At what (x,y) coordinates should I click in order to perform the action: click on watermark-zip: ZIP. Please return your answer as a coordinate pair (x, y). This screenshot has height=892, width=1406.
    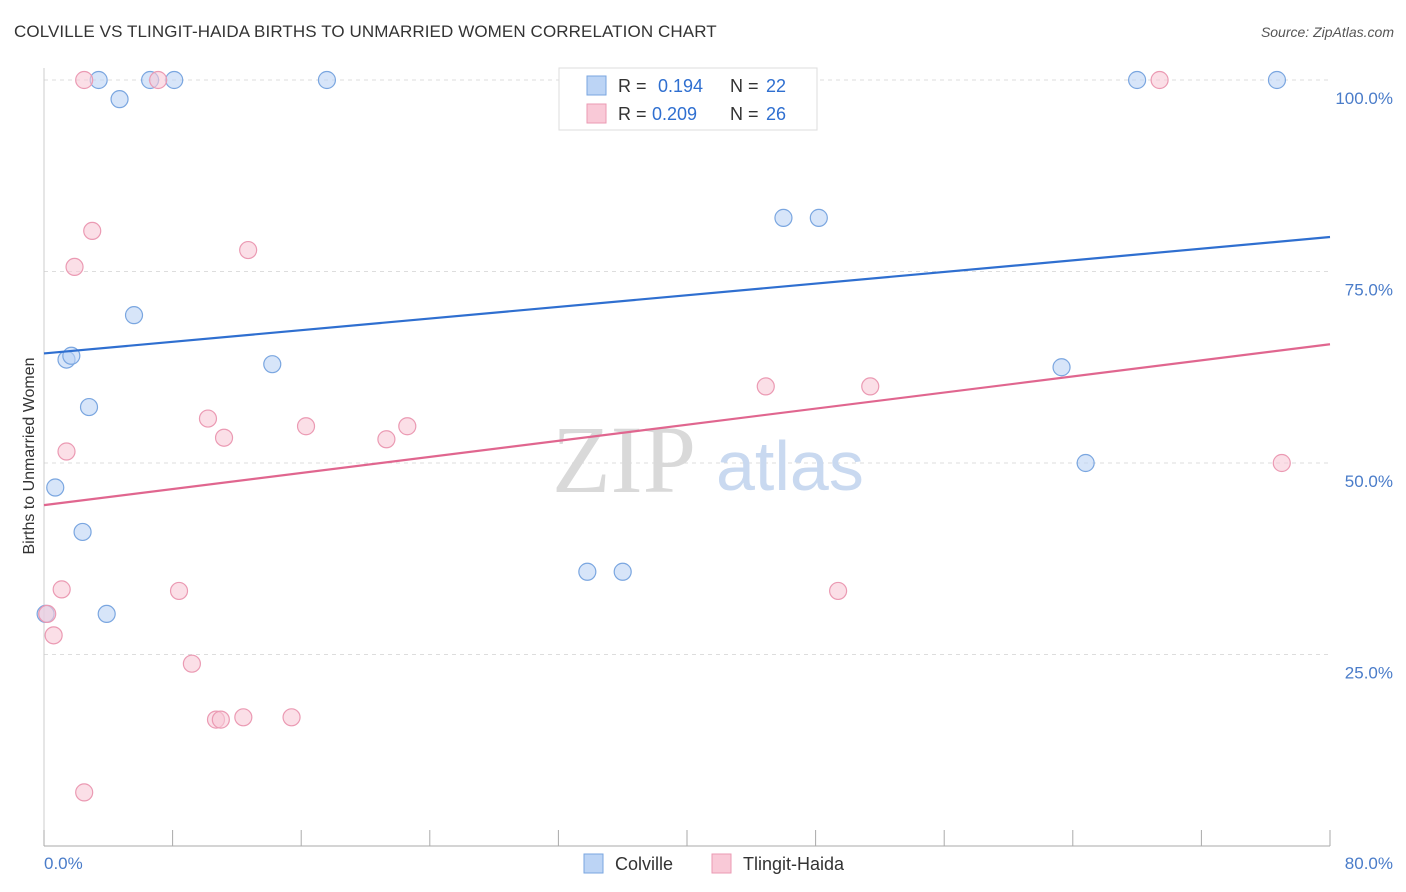
    Looking at the image, I should click on (624, 459).